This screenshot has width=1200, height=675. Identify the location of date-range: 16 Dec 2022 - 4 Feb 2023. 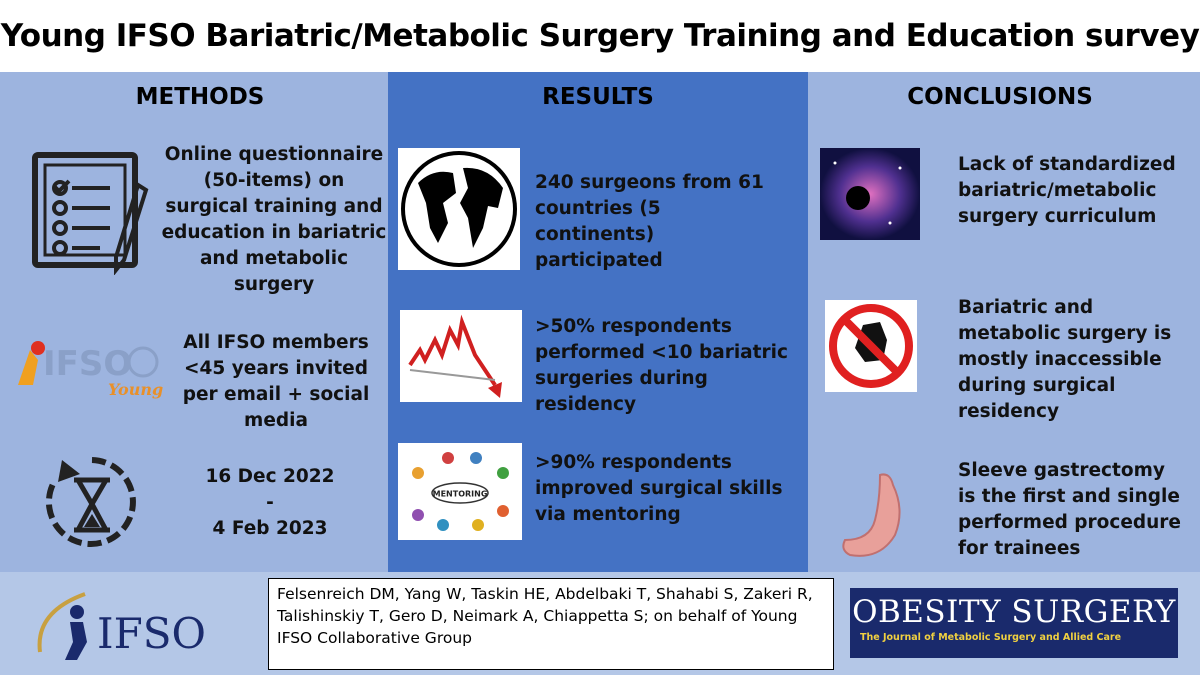
(270, 503).